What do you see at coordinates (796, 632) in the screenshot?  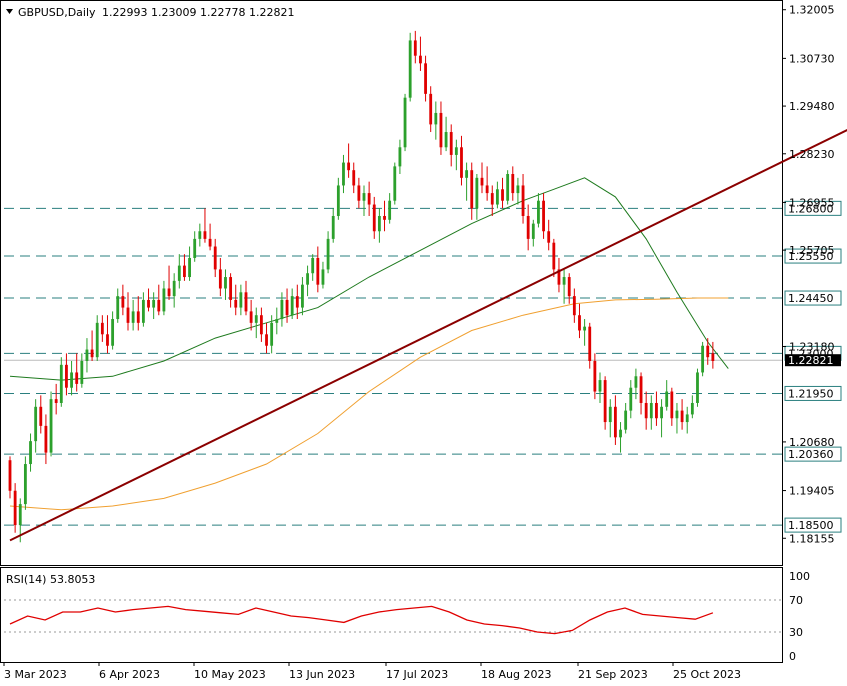 I see `rsi-scale-label: 30` at bounding box center [796, 632].